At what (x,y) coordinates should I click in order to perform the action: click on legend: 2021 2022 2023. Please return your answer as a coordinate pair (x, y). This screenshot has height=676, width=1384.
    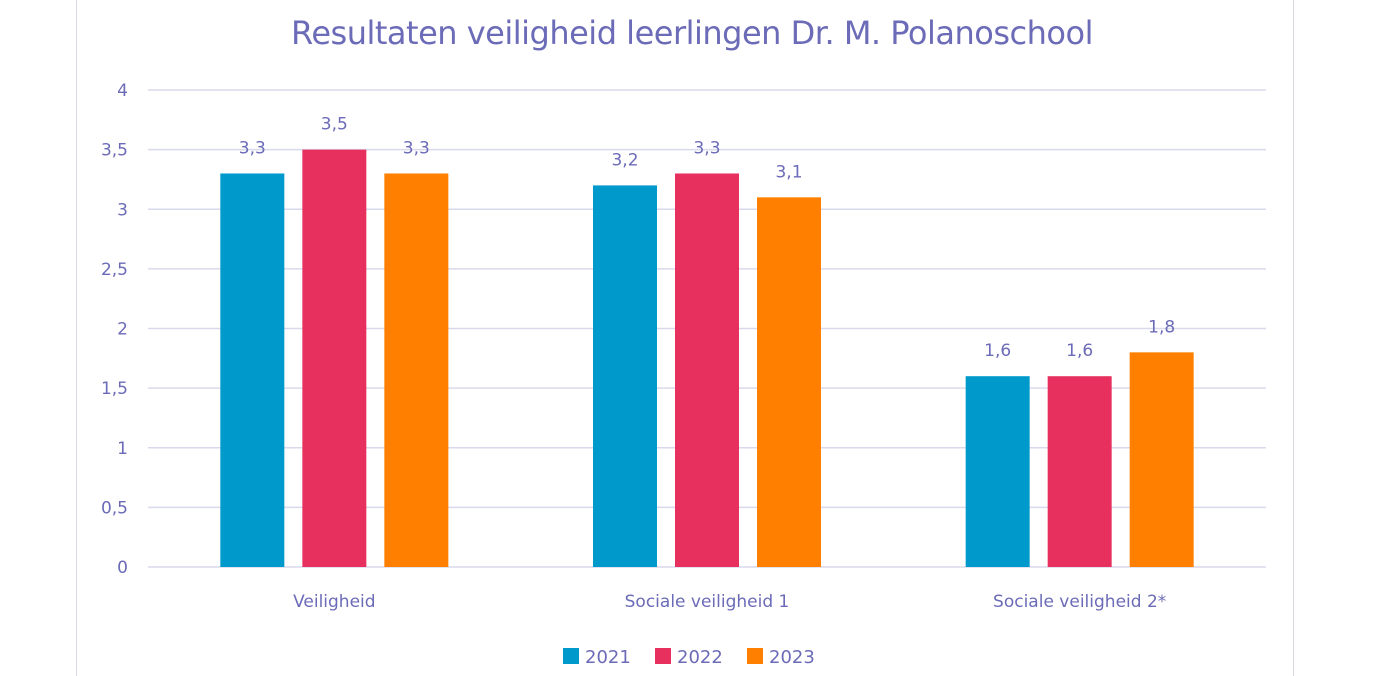
    Looking at the image, I should click on (689, 657).